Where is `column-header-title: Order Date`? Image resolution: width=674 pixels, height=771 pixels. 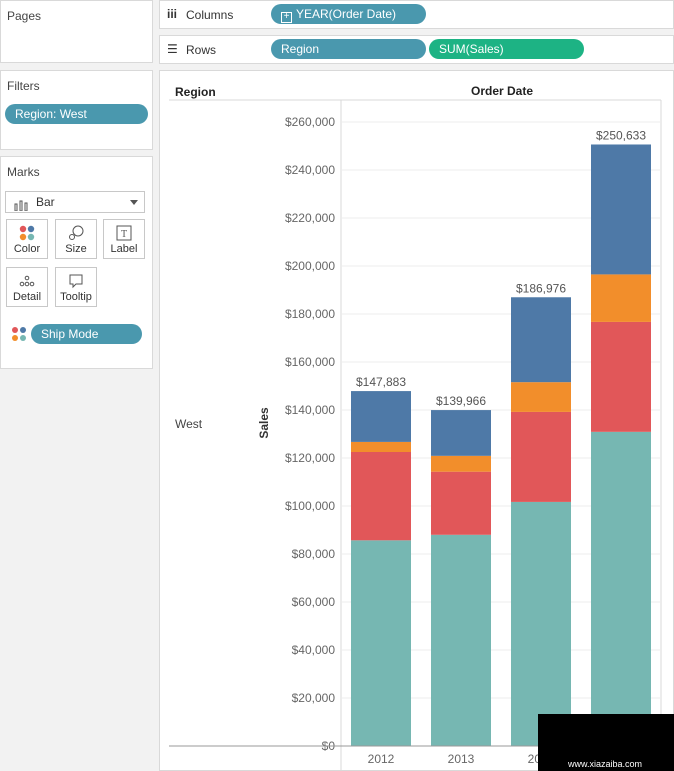
column-header-title: Order Date is located at coordinates (502, 91).